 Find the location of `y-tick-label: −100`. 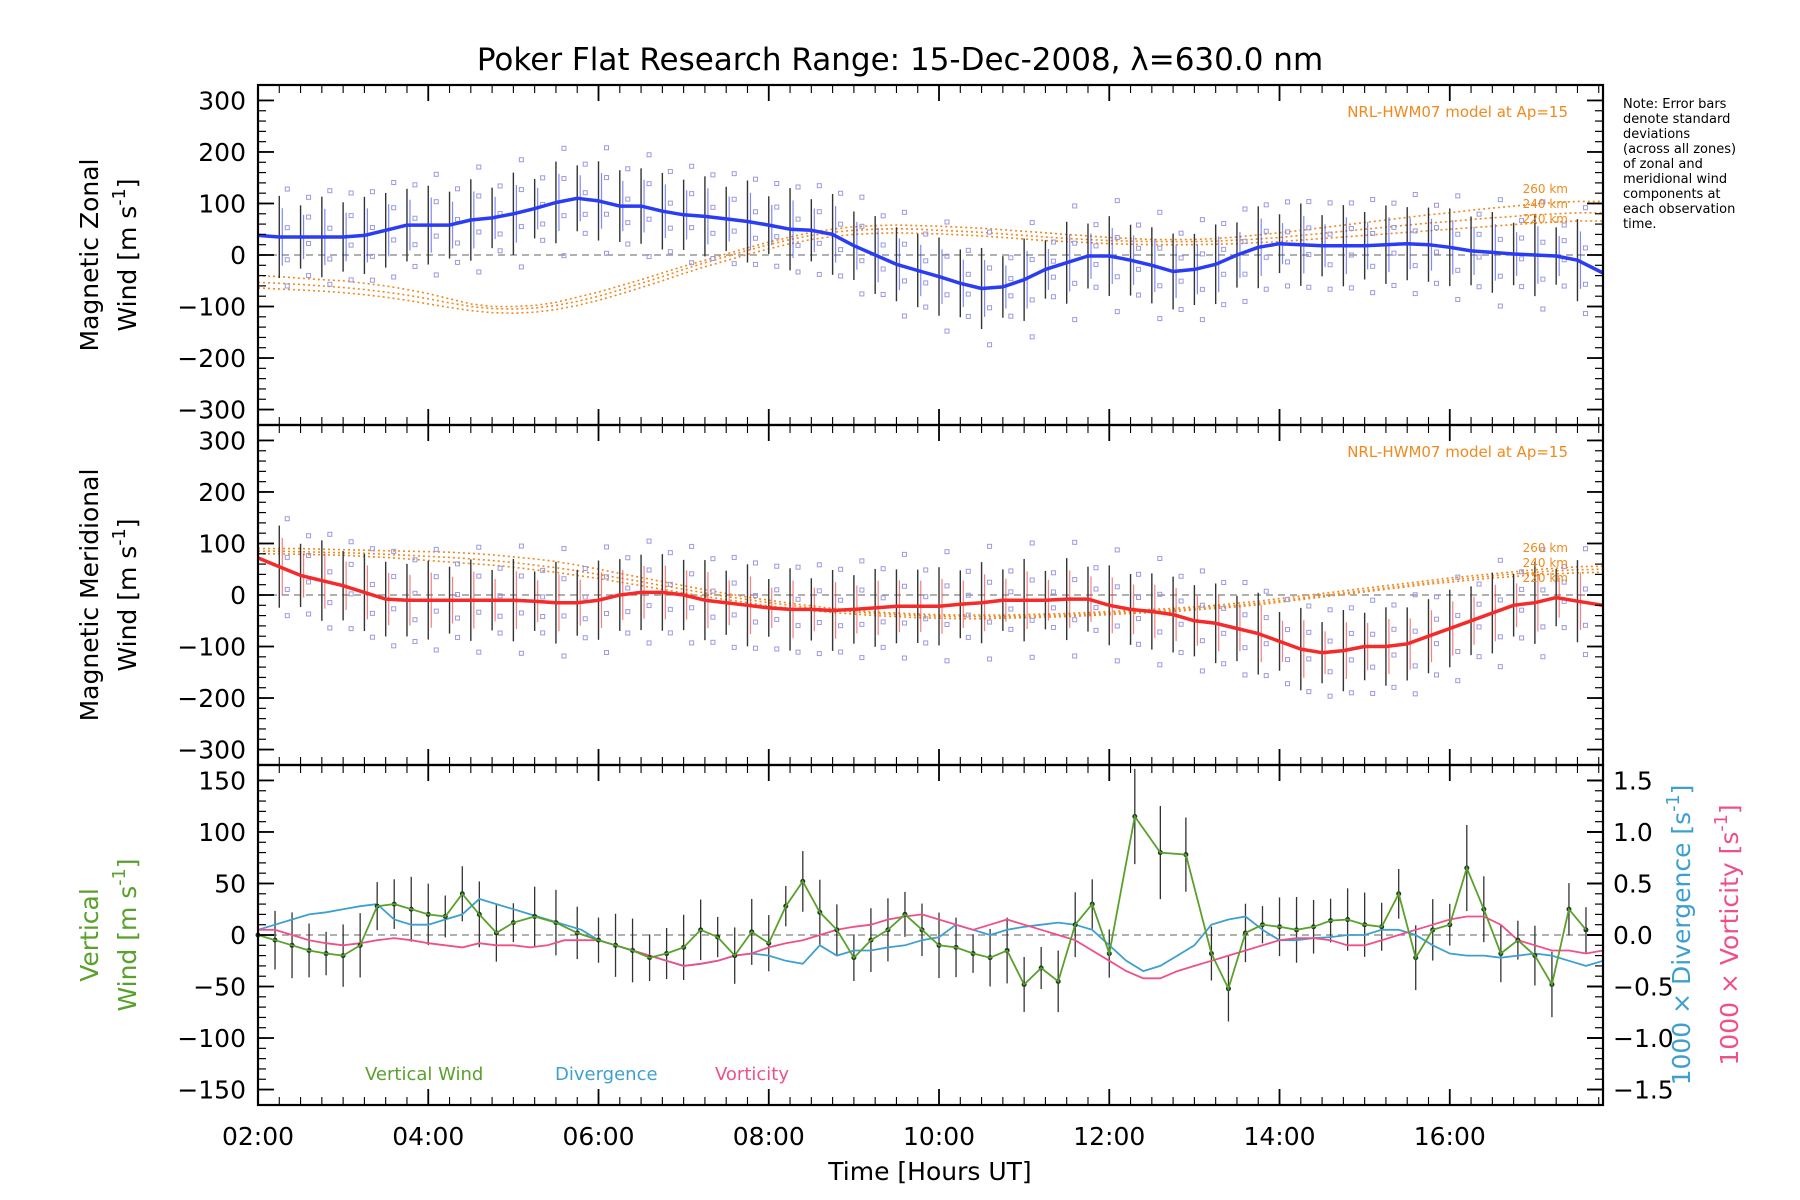

y-tick-label: −100 is located at coordinates (211, 1038).